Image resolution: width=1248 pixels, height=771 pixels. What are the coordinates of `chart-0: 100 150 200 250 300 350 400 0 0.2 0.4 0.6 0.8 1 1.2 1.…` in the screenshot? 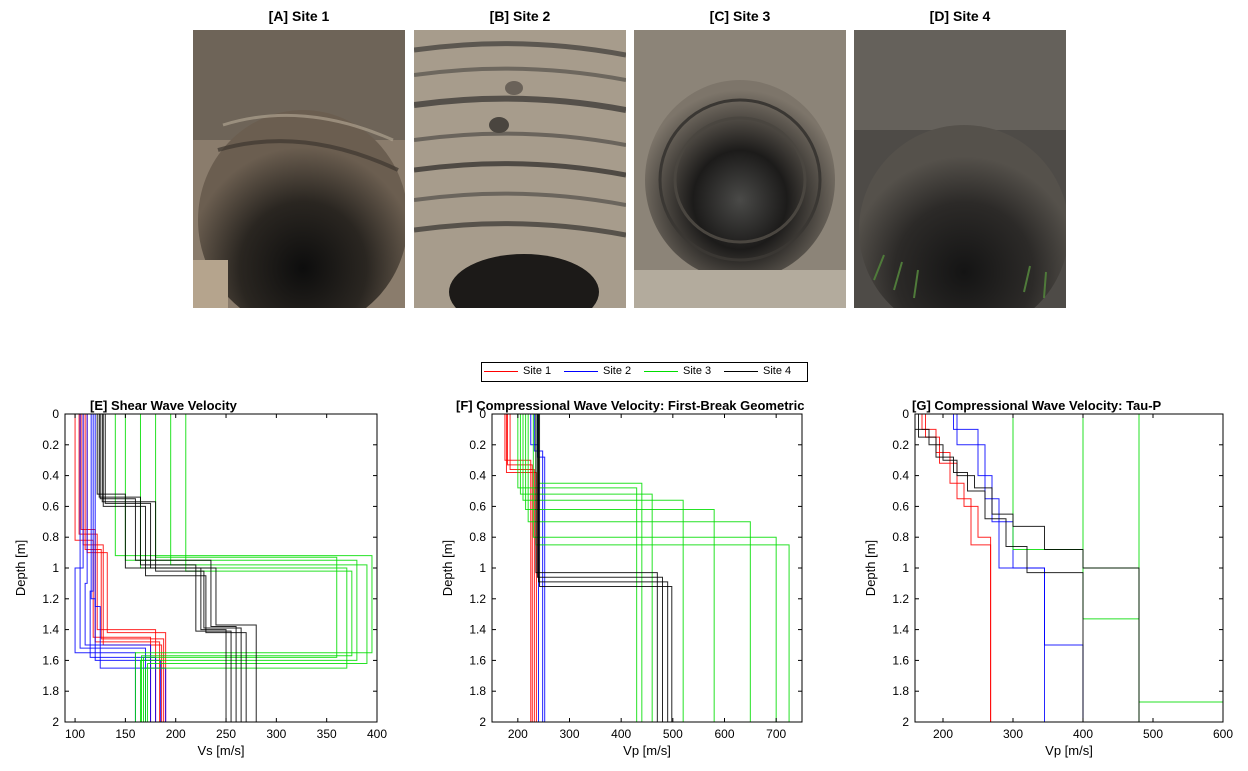 It's located at (200, 578).